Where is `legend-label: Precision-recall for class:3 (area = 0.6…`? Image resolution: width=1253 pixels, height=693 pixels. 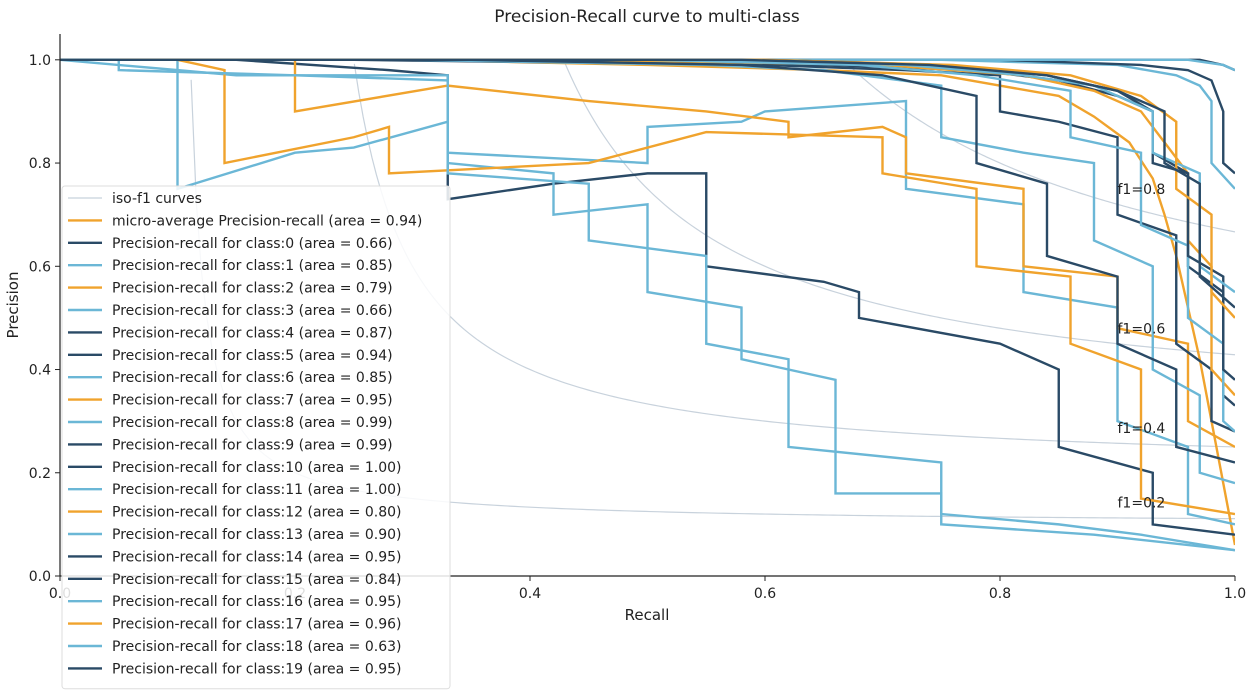
legend-label: Precision-recall for class:3 (area = 0.6… is located at coordinates (252, 311).